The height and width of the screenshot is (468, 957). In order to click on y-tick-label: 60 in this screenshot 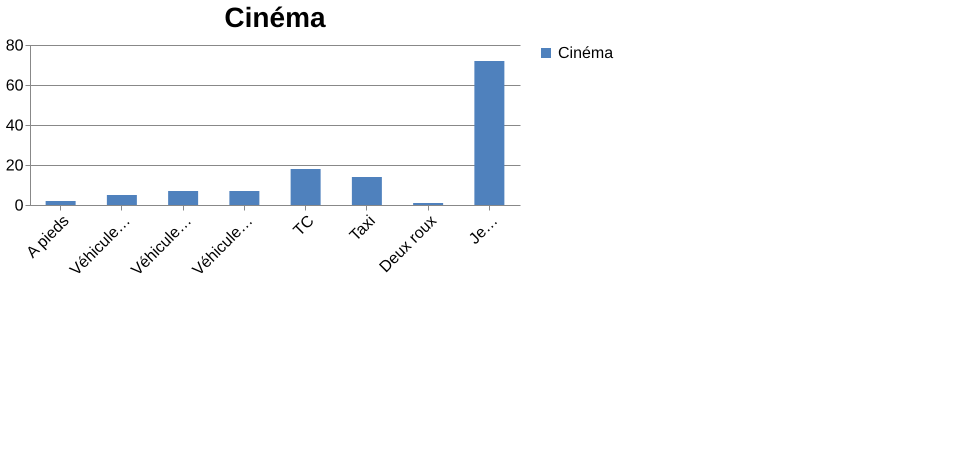, I will do `click(15, 86)`.